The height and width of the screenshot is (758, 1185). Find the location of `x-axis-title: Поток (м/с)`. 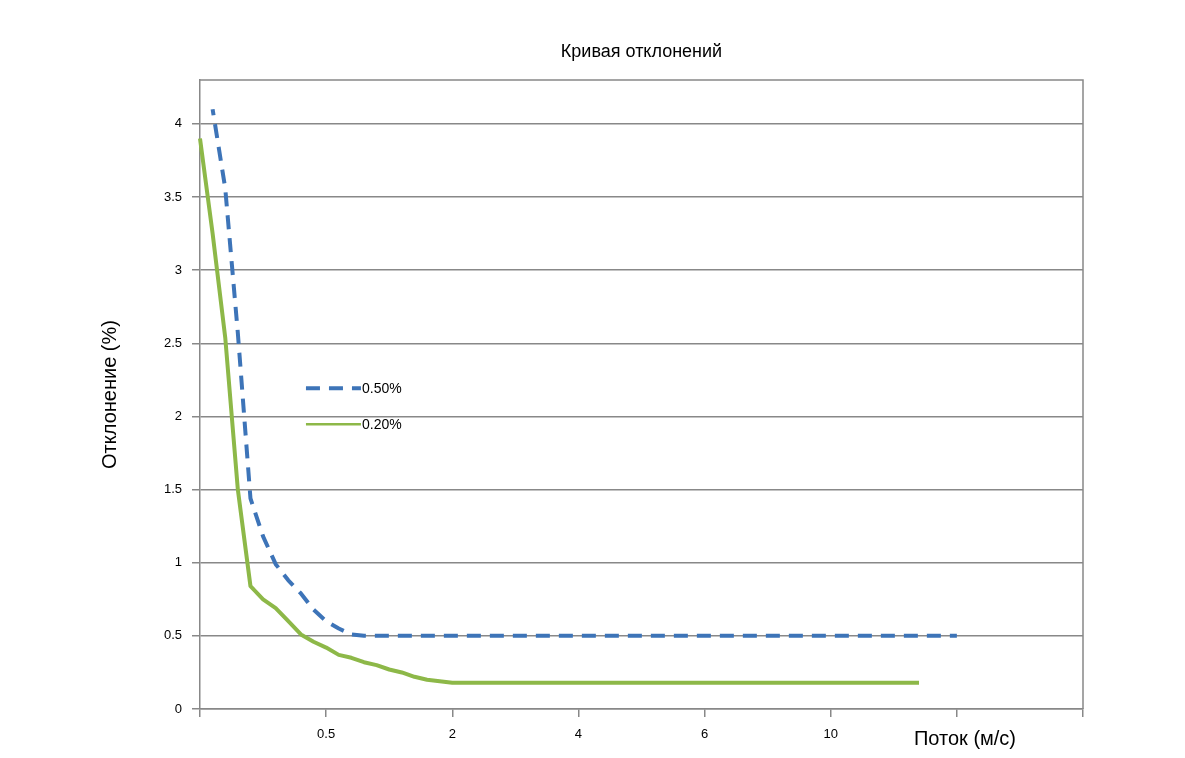

x-axis-title: Поток (м/с) is located at coordinates (965, 737).